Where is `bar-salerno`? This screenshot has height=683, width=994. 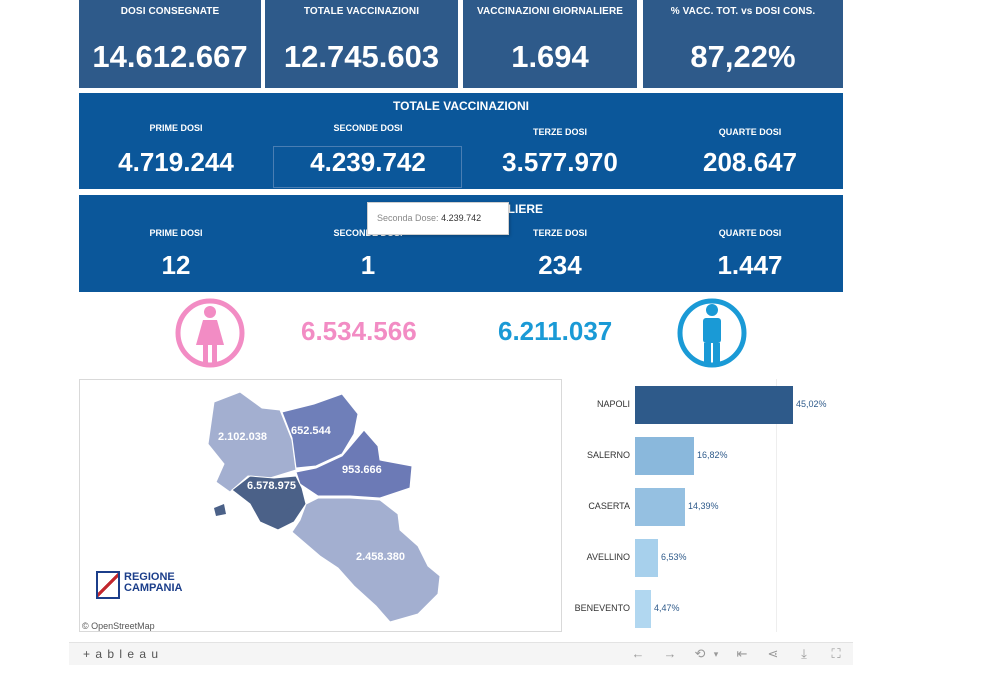
bar-salerno is located at coordinates (664, 456).